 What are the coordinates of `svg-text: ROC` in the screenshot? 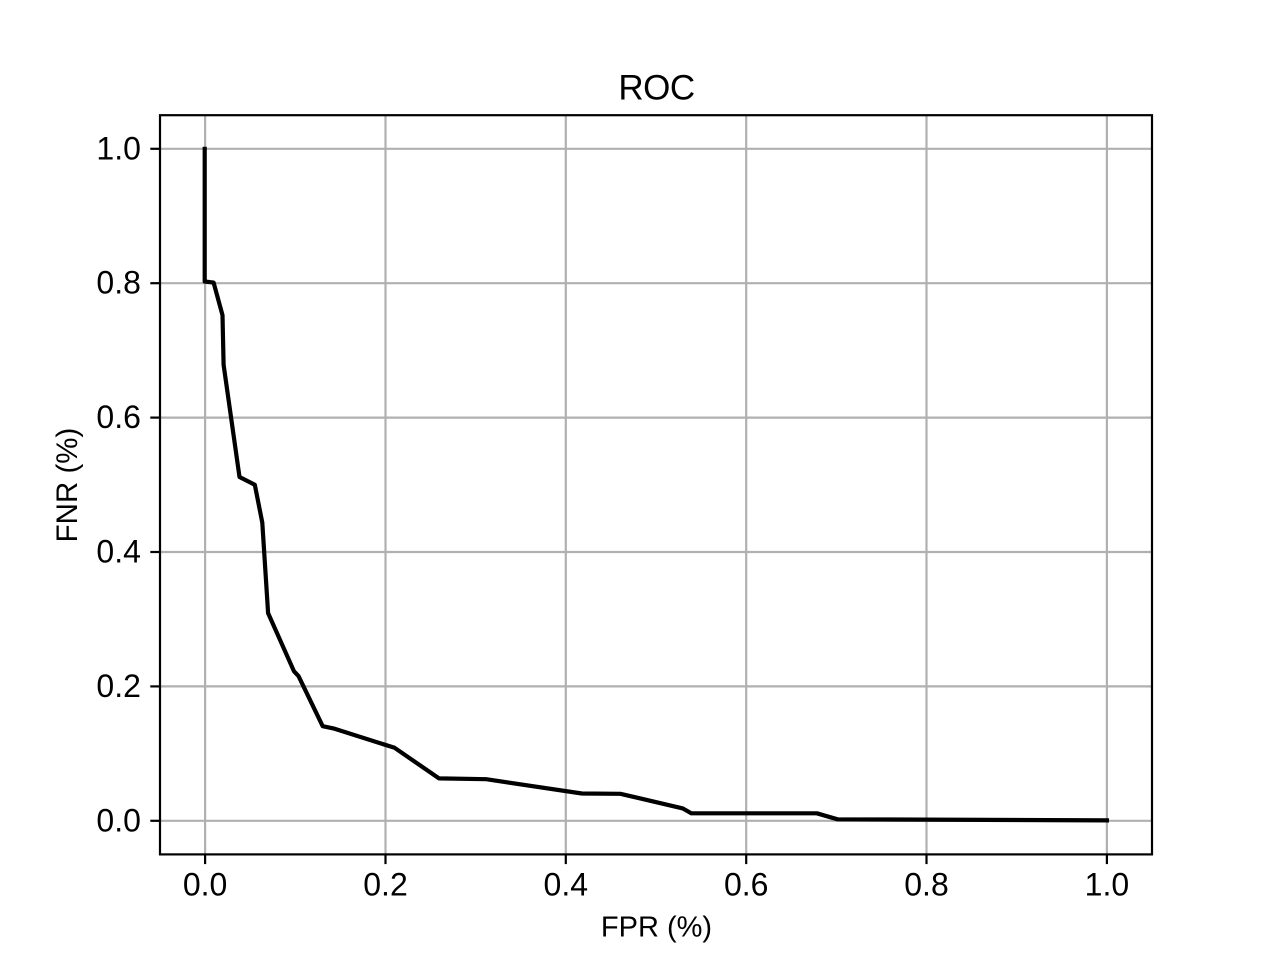 It's located at (656, 87).